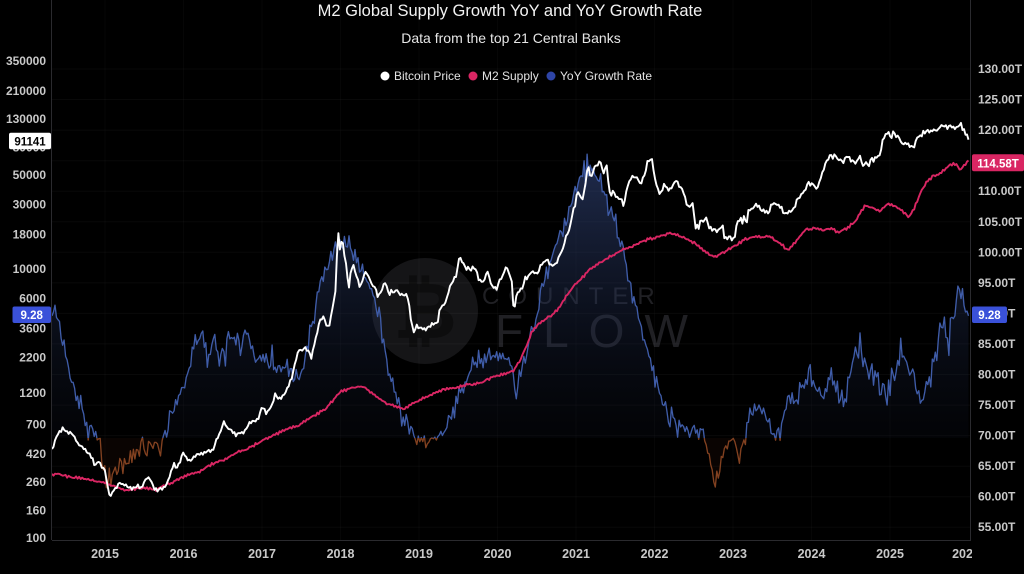  What do you see at coordinates (32, 393) in the screenshot?
I see `svg-text: 1200` at bounding box center [32, 393].